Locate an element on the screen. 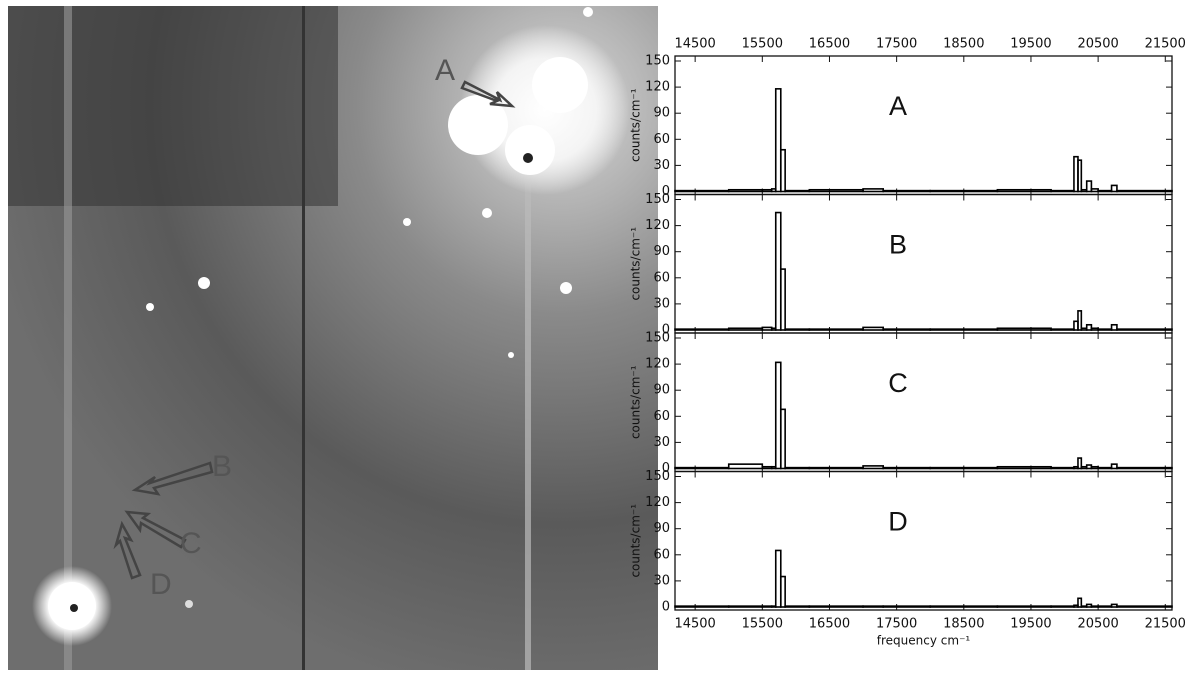 The height and width of the screenshot is (673, 1200). panel-frame is located at coordinates (923, 263).